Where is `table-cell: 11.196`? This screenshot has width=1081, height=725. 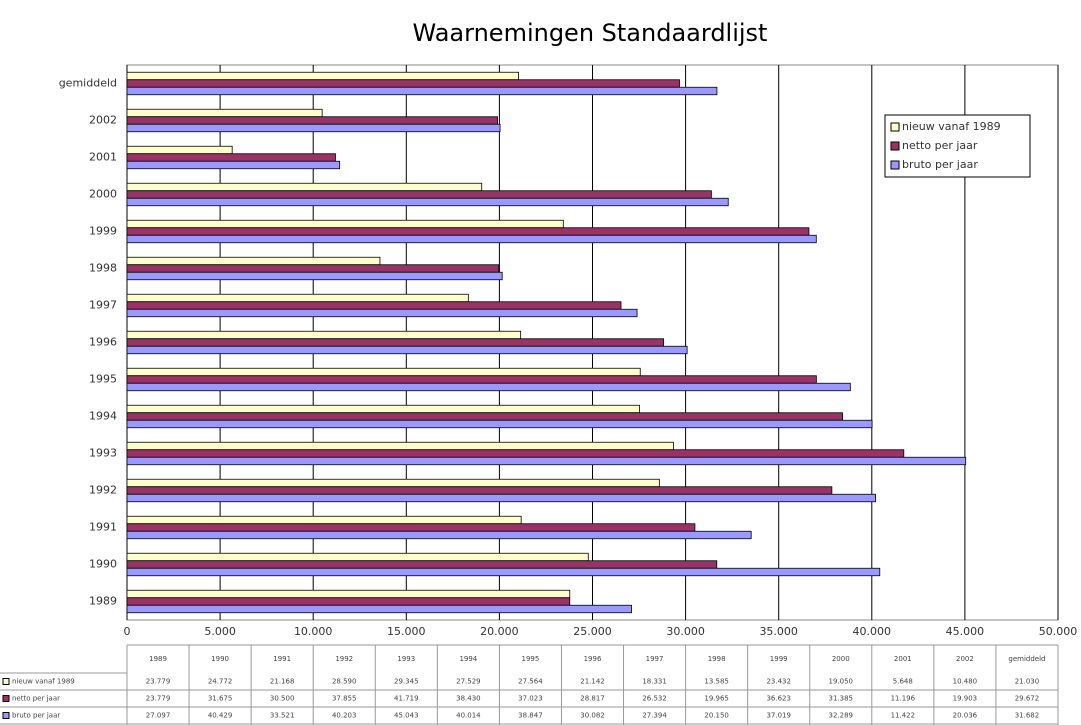 table-cell: 11.196 is located at coordinates (903, 699).